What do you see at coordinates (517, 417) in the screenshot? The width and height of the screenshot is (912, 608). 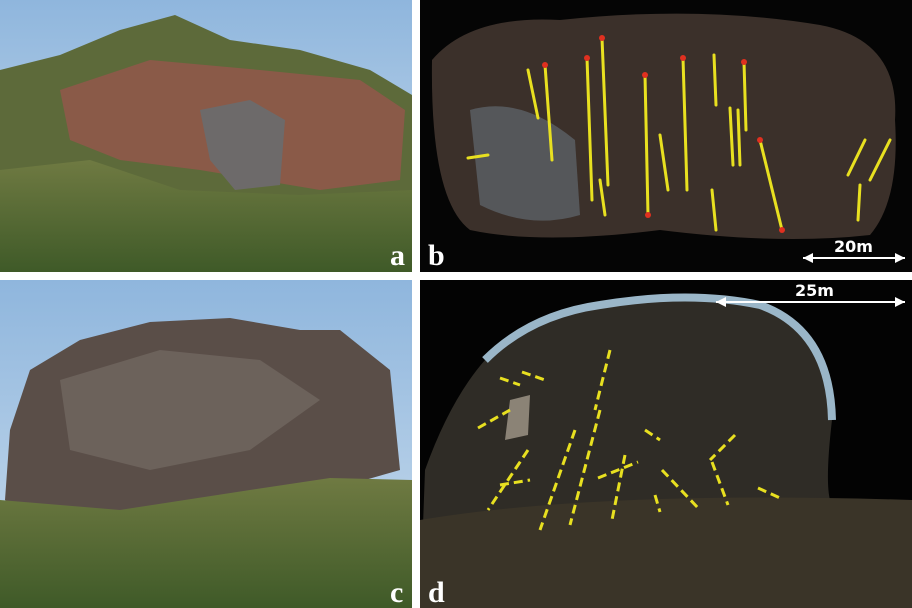 I see `rock-patch` at bounding box center [517, 417].